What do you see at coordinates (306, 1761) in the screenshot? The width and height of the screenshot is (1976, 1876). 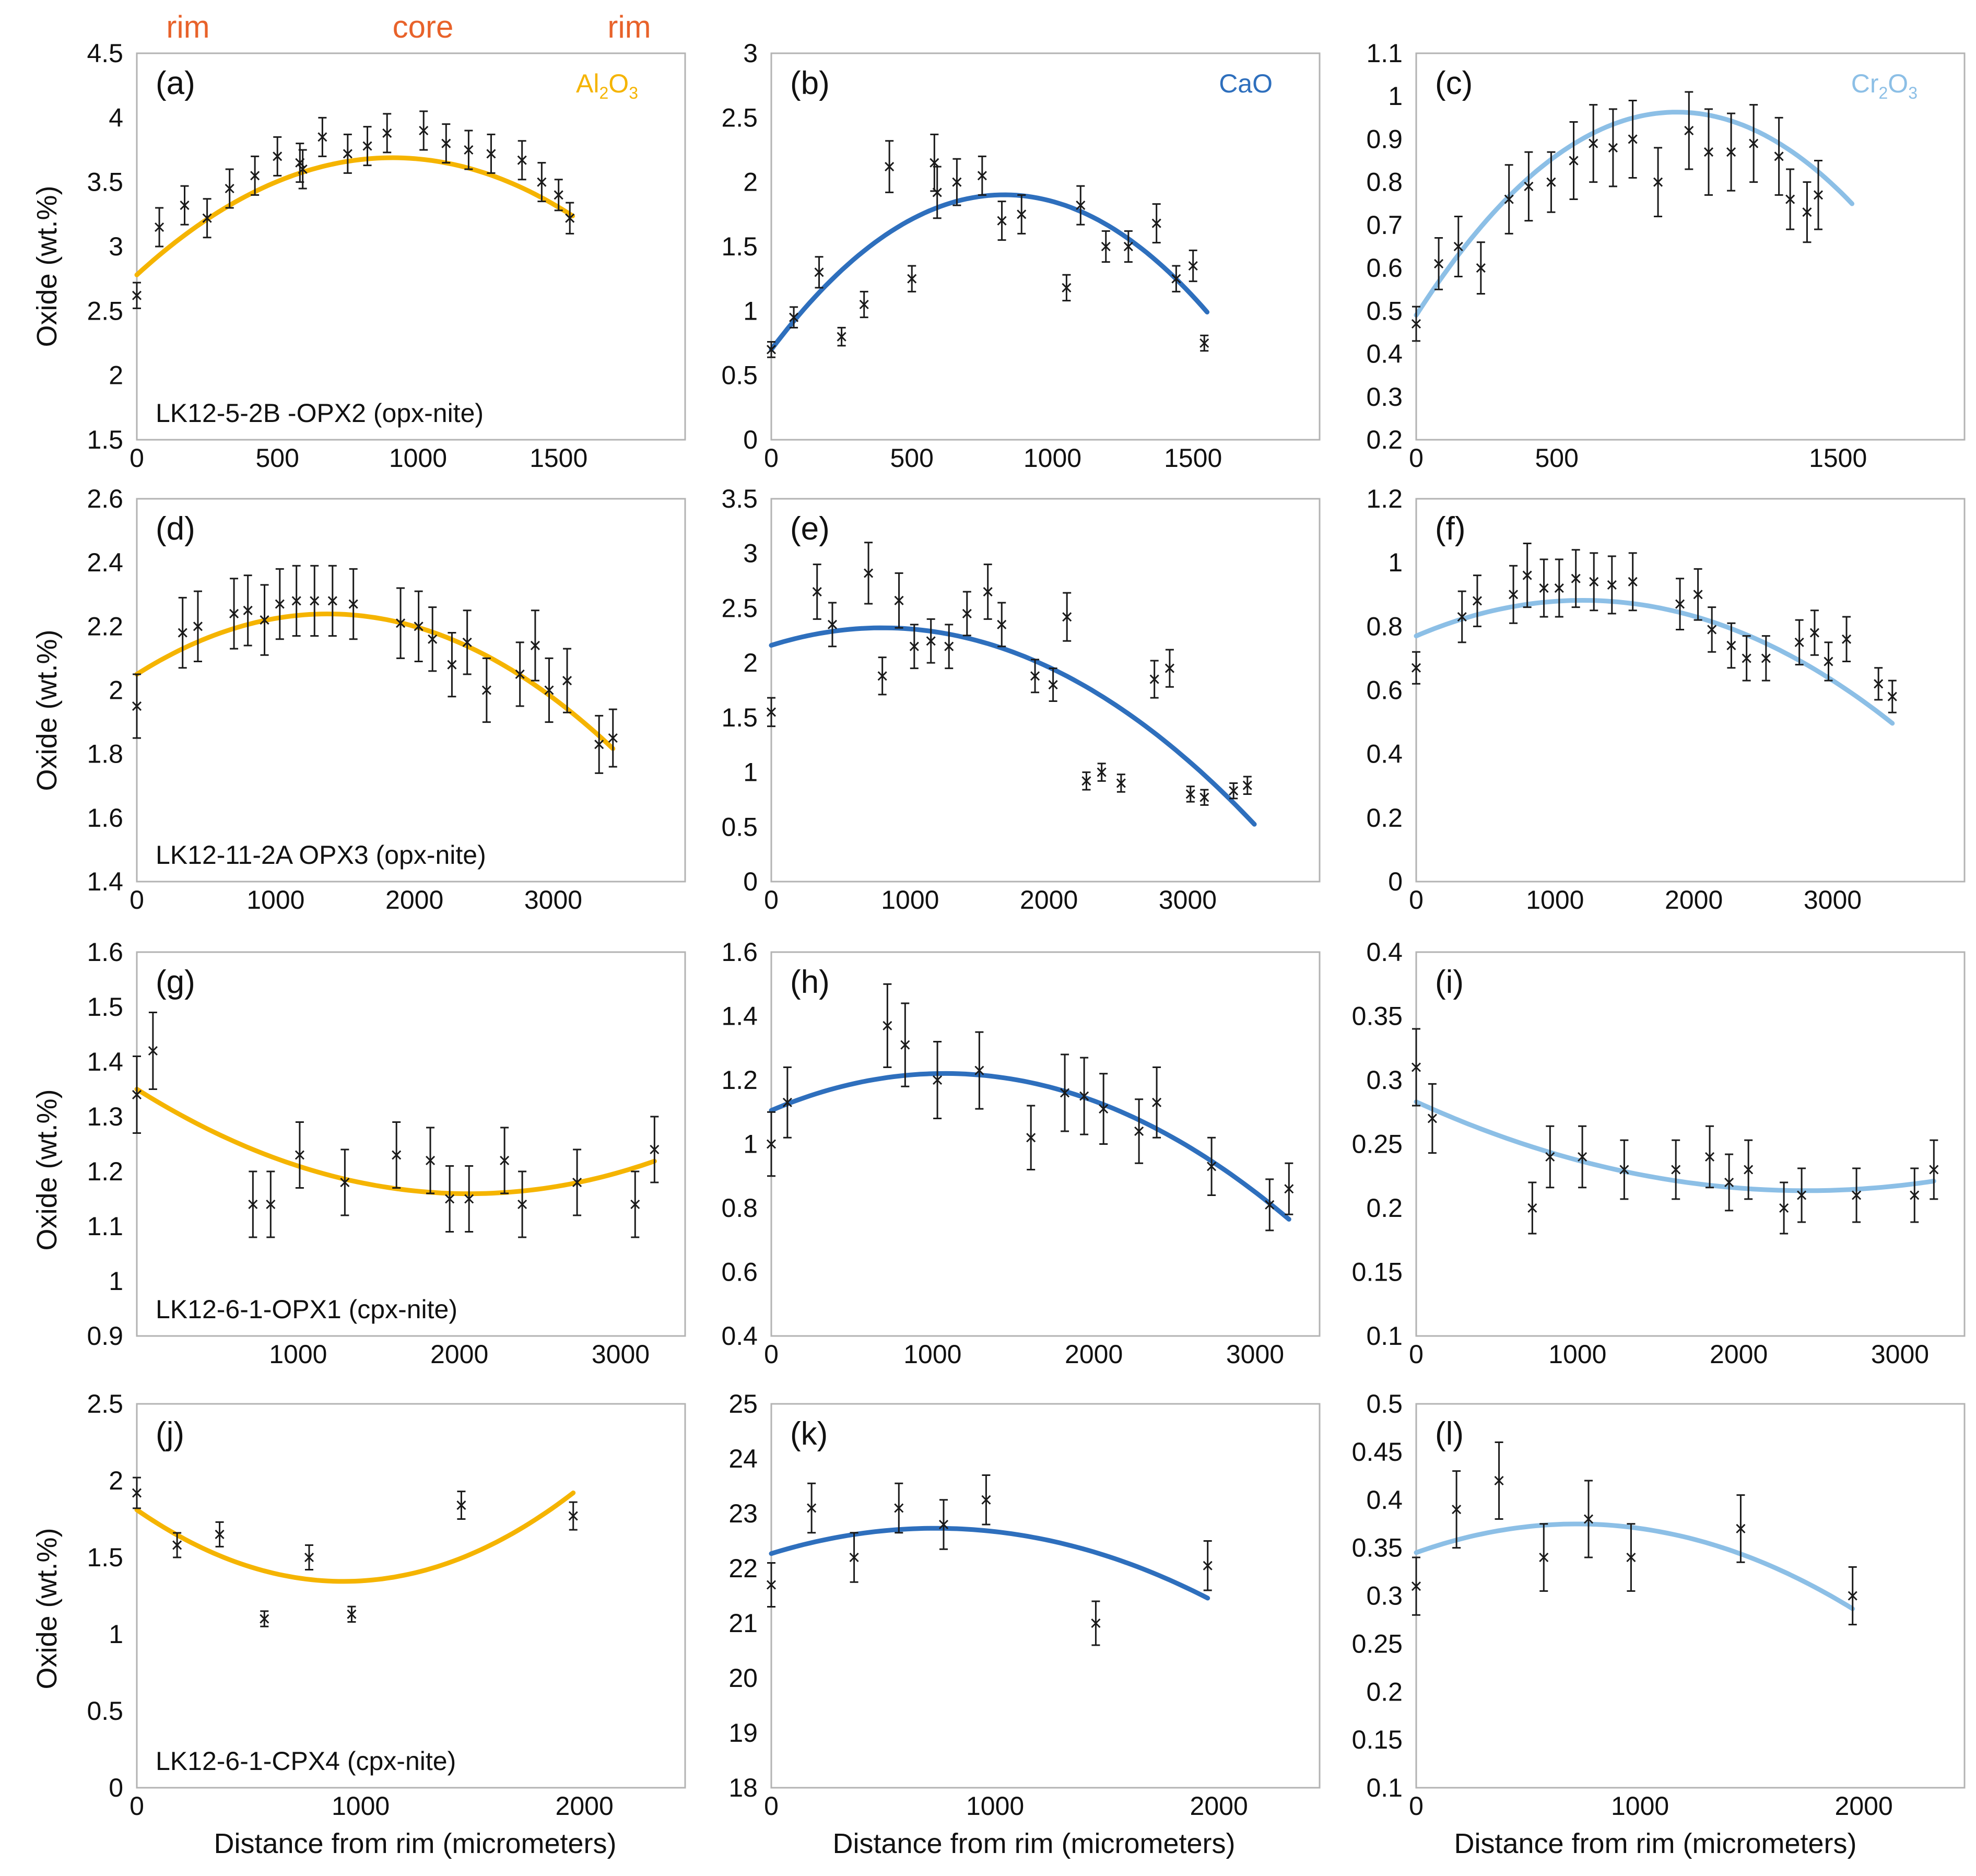 I see `sample-label: LK12-6-1-CPX4 (cpx-nite)` at bounding box center [306, 1761].